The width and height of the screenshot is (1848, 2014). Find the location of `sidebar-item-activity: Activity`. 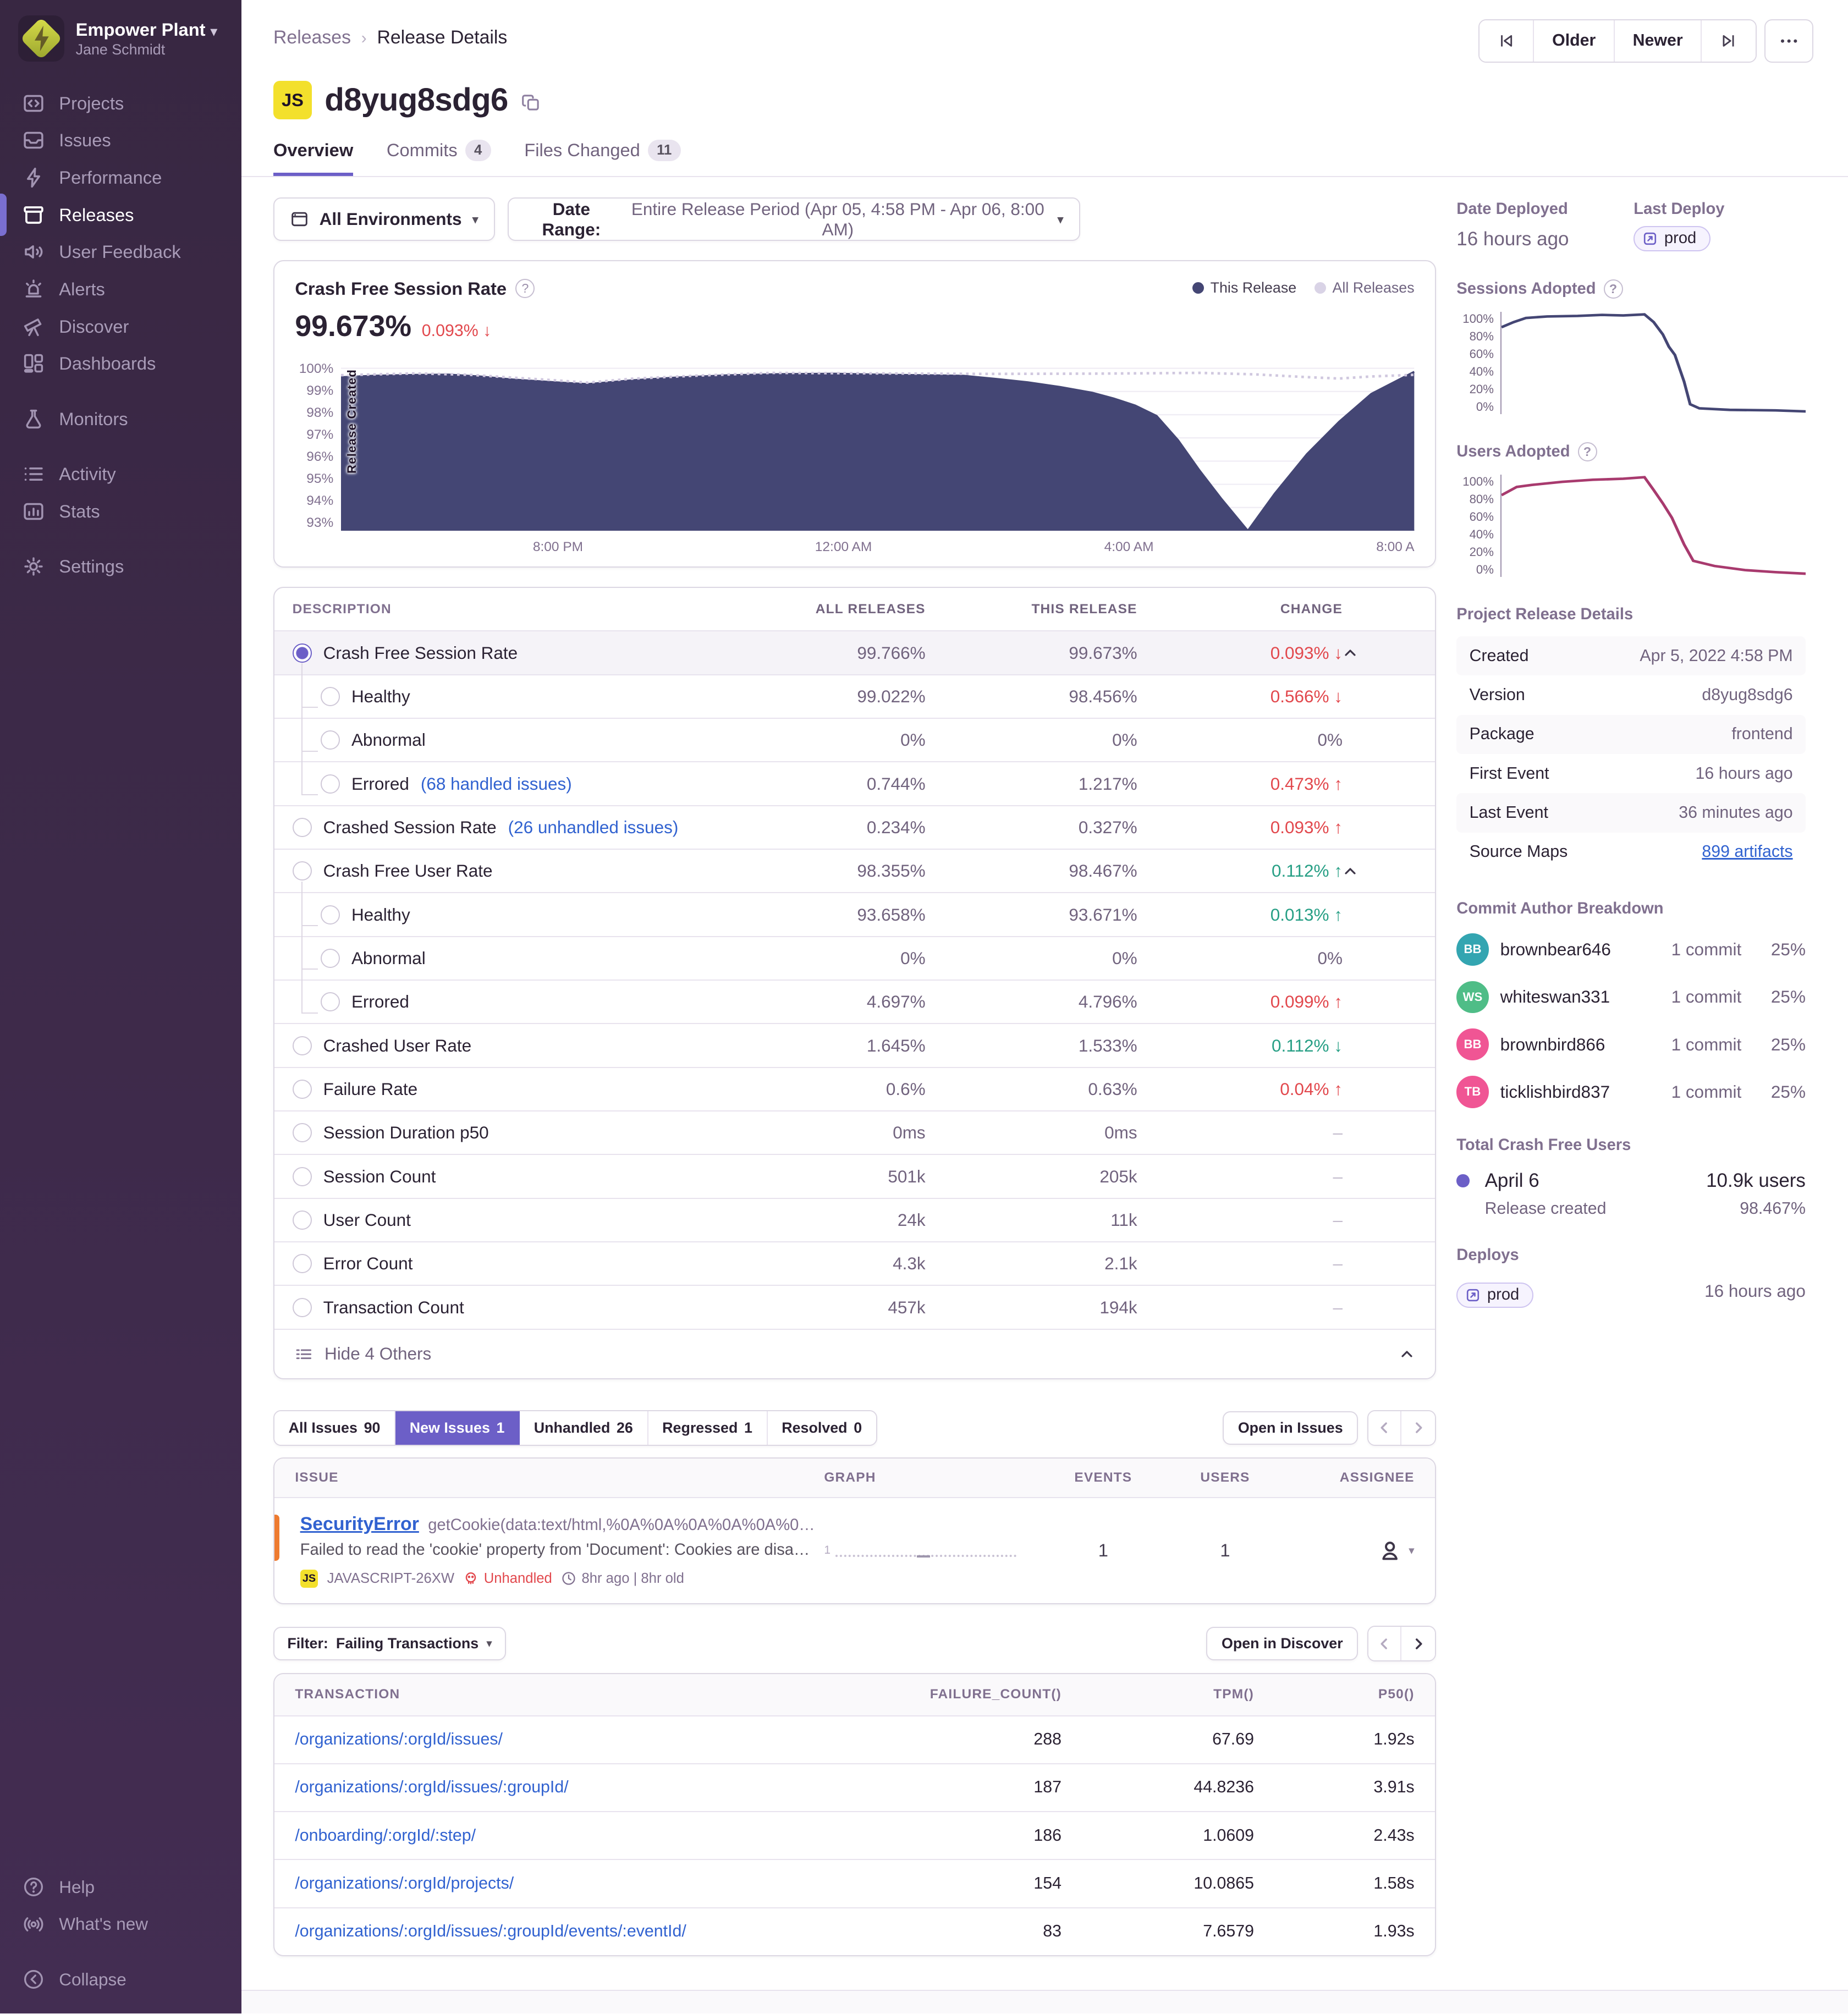

sidebar-item-activity: Activity is located at coordinates (121, 474).